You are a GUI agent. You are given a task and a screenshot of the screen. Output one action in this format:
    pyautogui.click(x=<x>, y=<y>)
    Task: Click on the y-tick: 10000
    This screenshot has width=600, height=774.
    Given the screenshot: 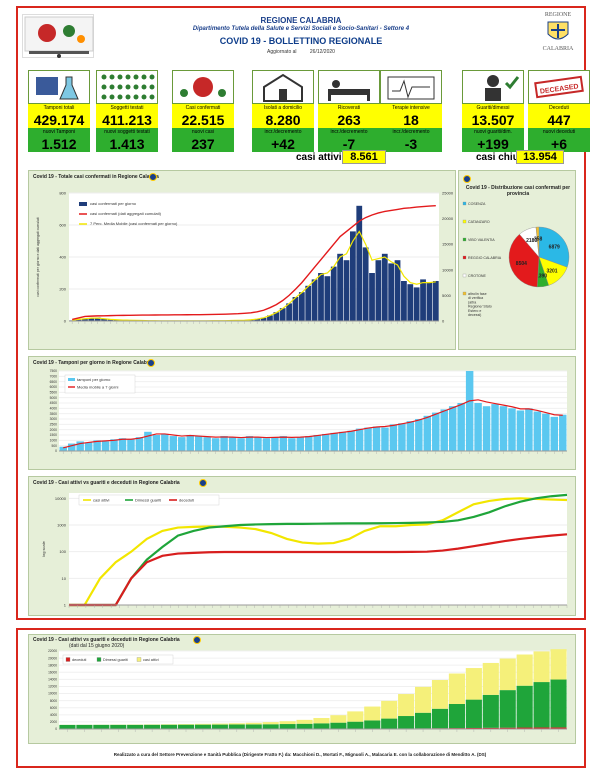 What is the action you would take?
    pyautogui.click(x=52, y=694)
    